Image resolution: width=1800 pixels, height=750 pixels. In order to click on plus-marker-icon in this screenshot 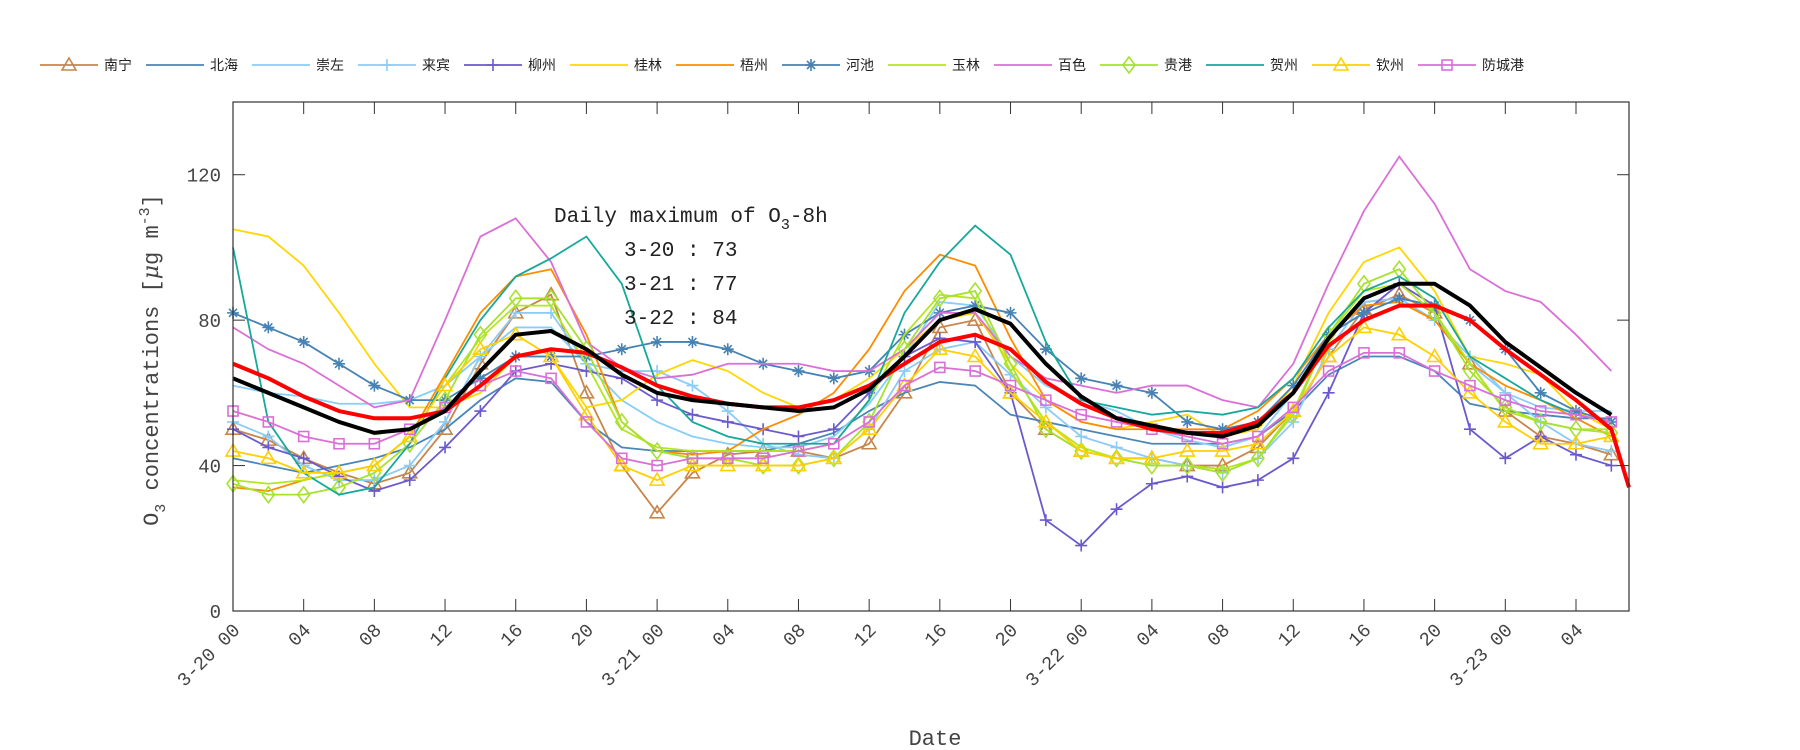, I will do `click(387, 65)`.